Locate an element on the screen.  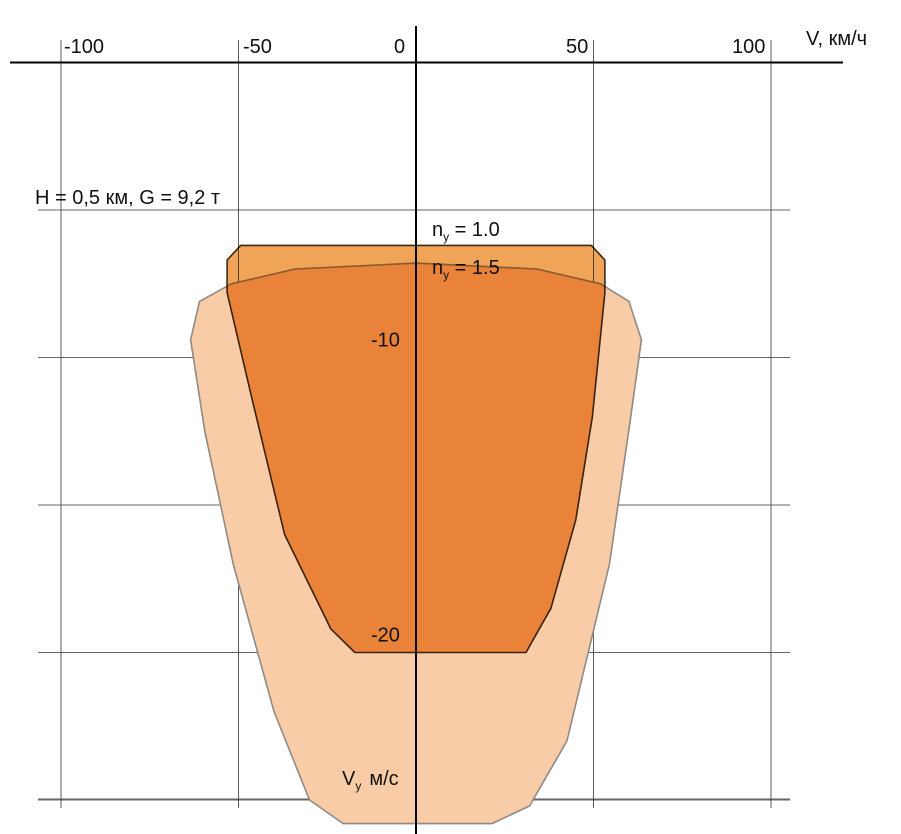
x-axis-label: V, км/ч is located at coordinates (836, 39).